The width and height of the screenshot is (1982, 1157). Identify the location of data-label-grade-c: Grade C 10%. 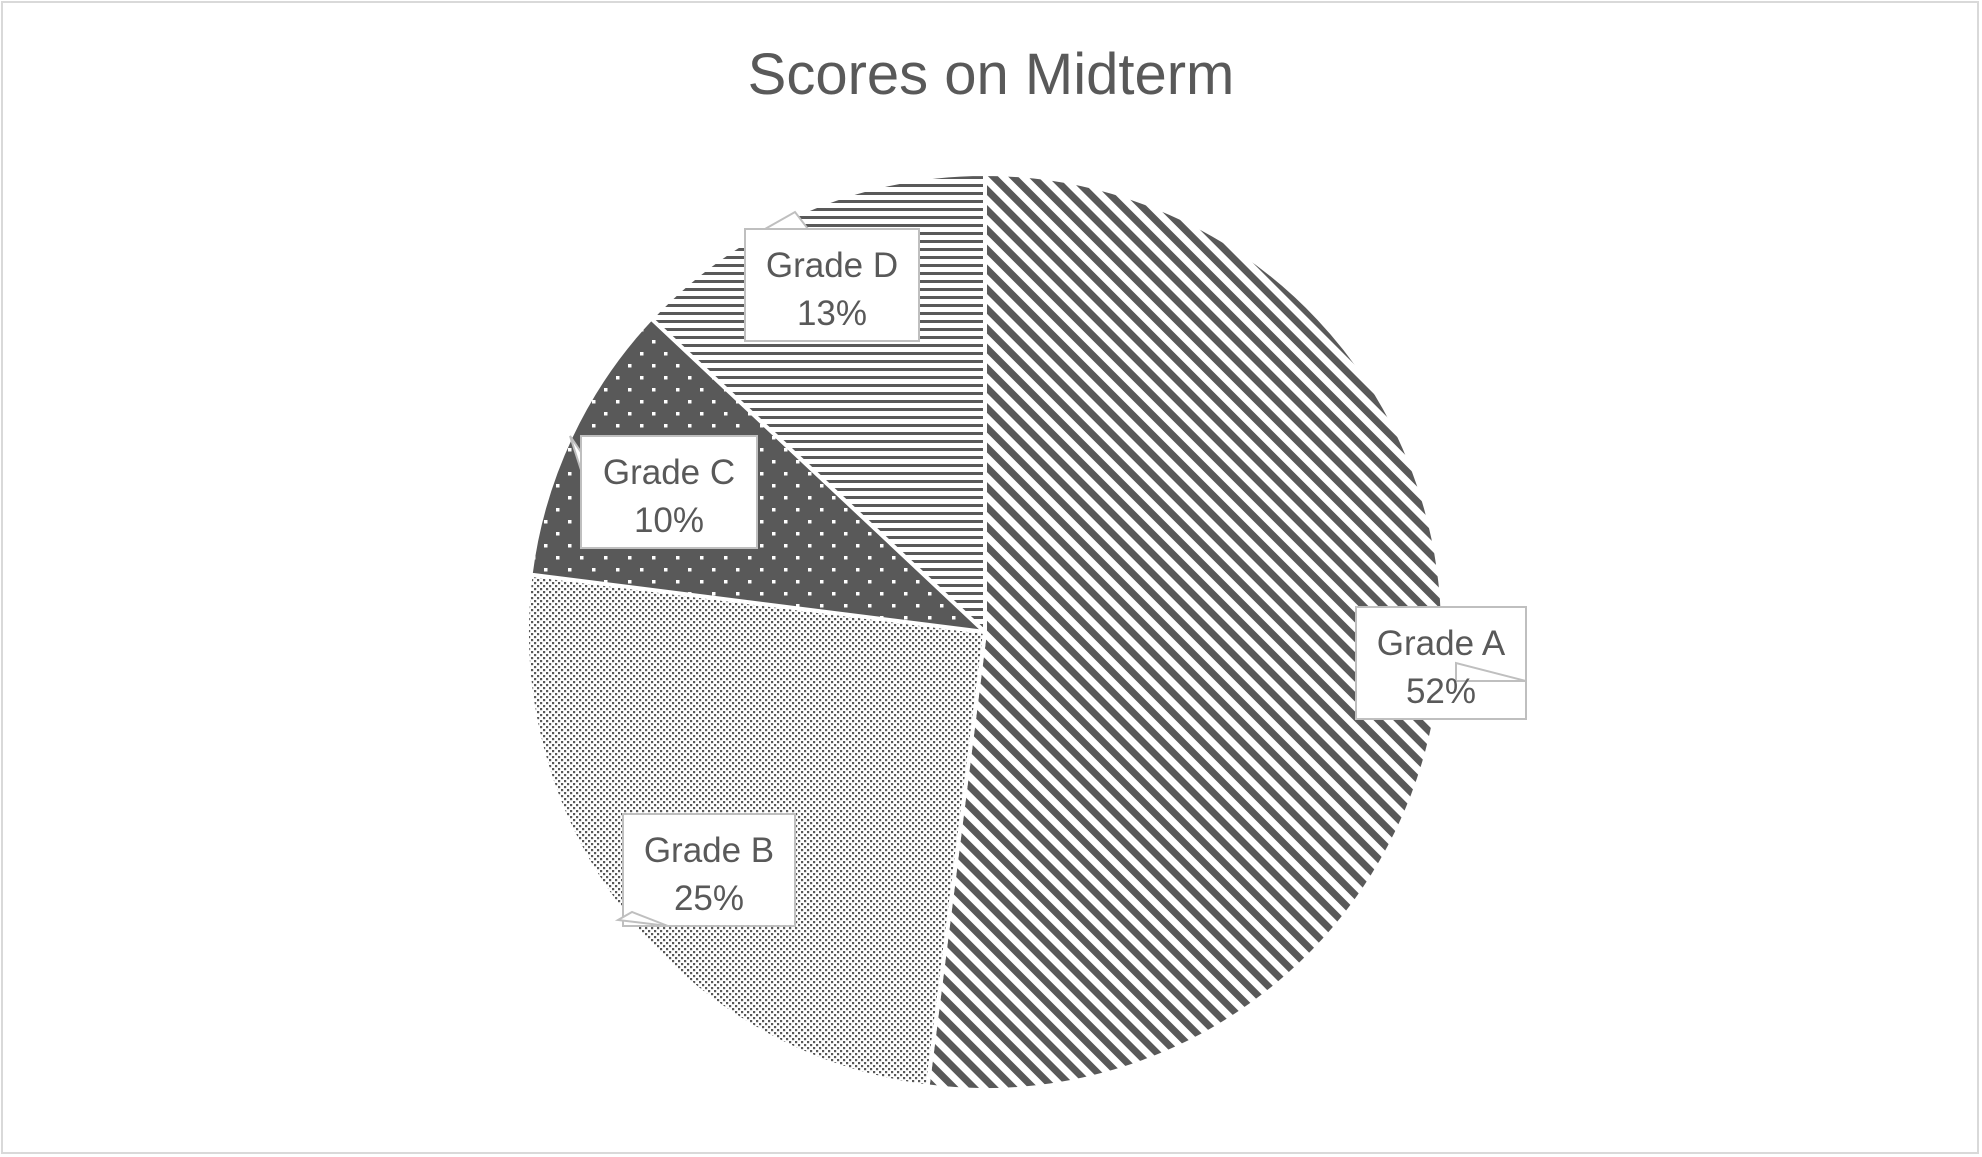
(663, 492).